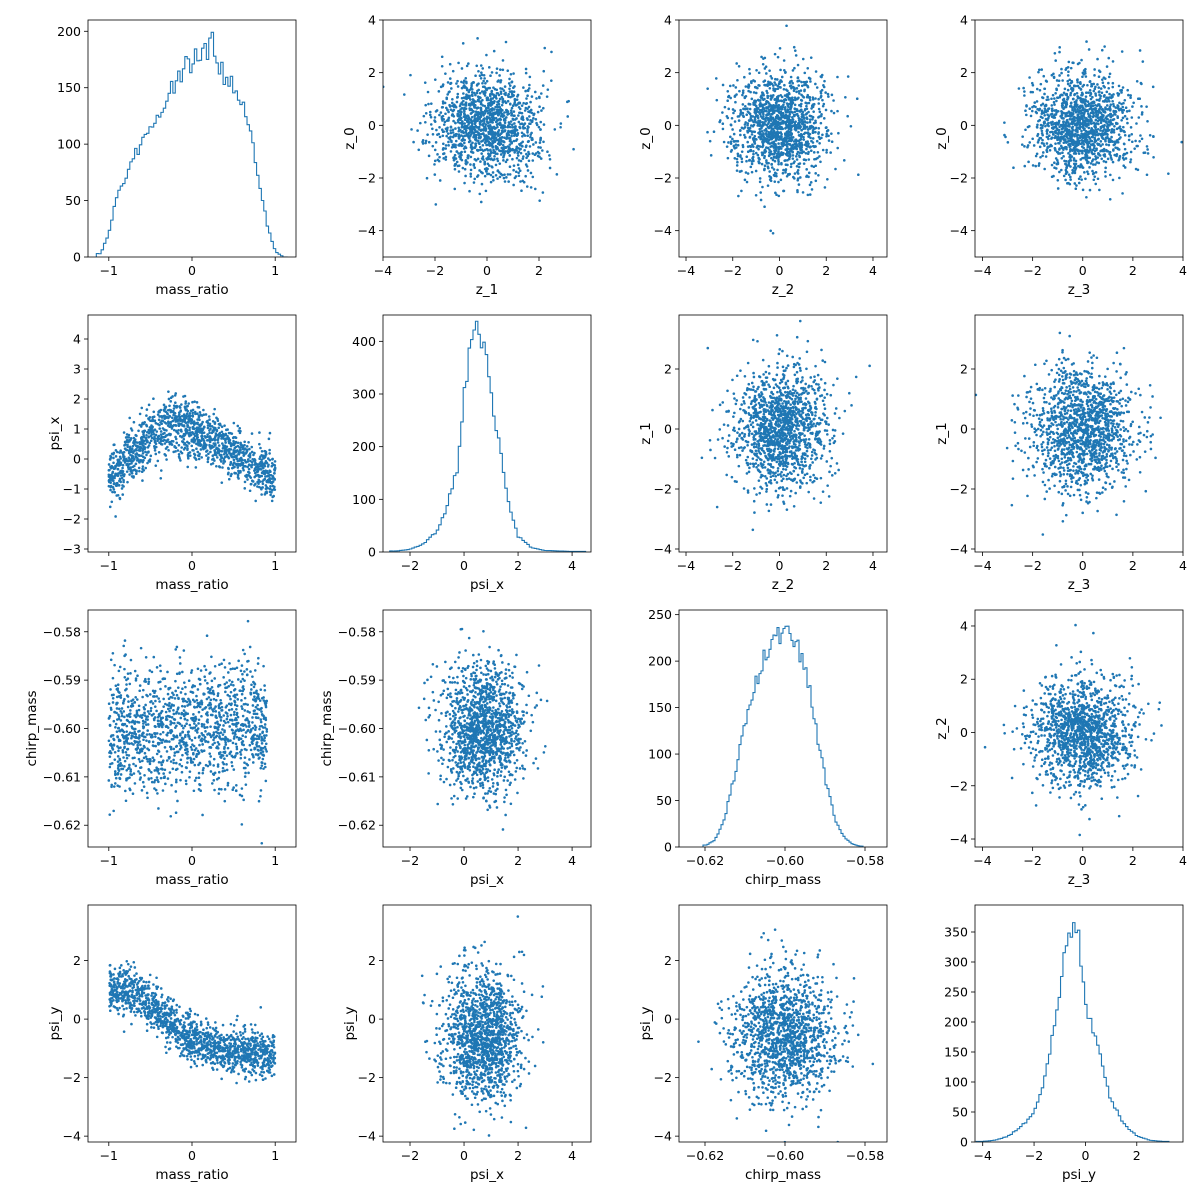 The image size is (1200, 1200). I want to click on y-tick-label: 4, so click(668, 20).